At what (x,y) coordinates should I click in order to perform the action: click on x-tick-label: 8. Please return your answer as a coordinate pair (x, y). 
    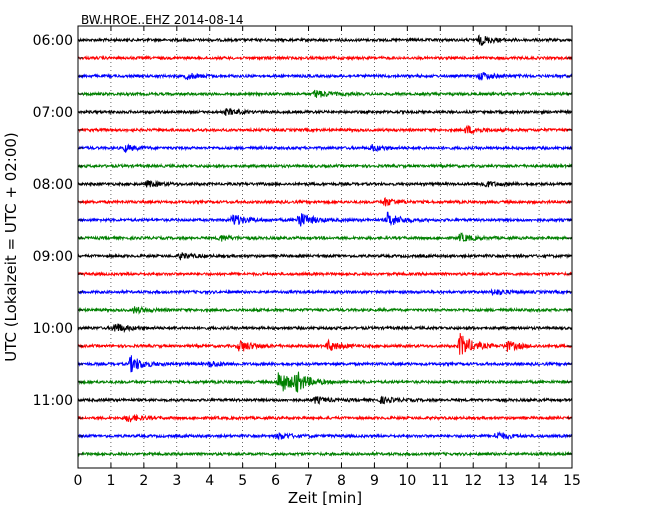
    Looking at the image, I should click on (341, 481).